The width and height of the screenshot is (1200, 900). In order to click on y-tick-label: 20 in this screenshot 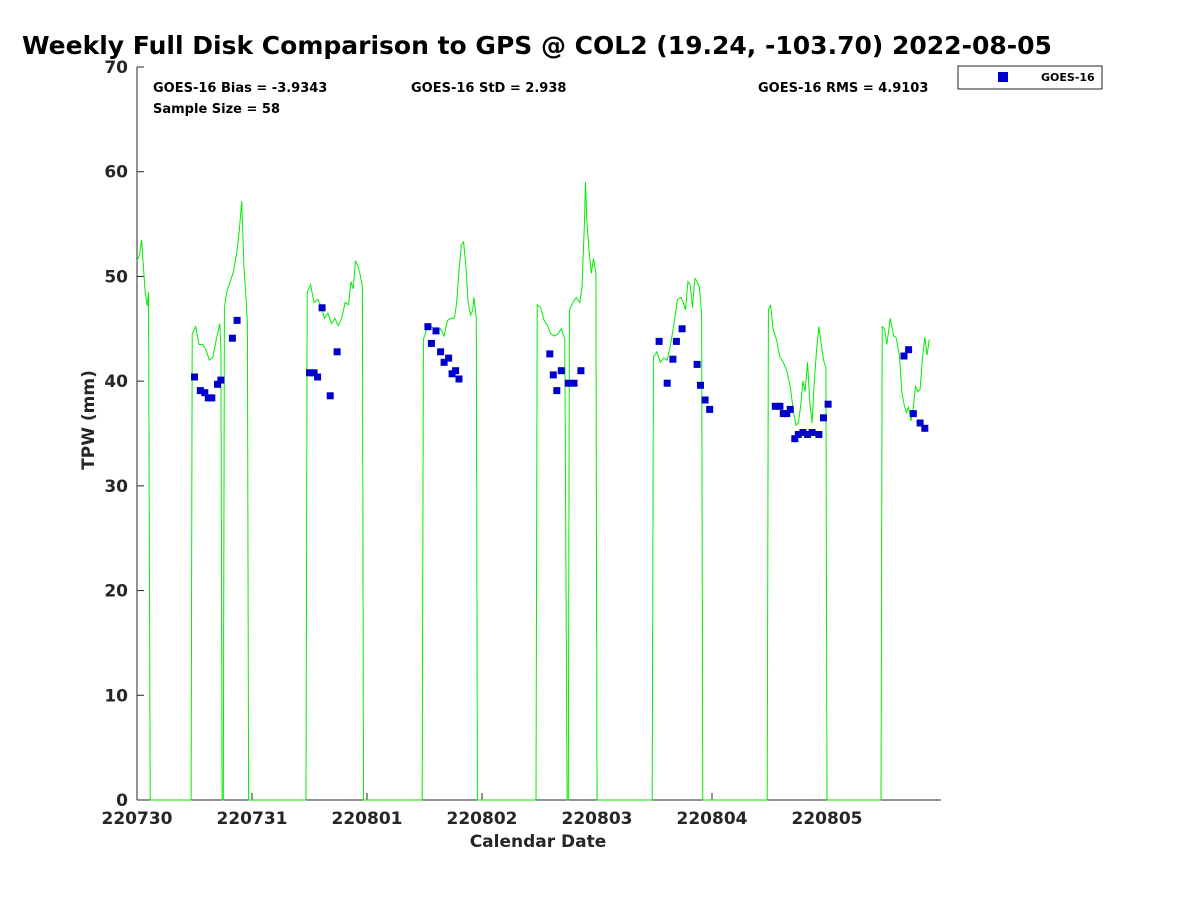, I will do `click(116, 592)`.